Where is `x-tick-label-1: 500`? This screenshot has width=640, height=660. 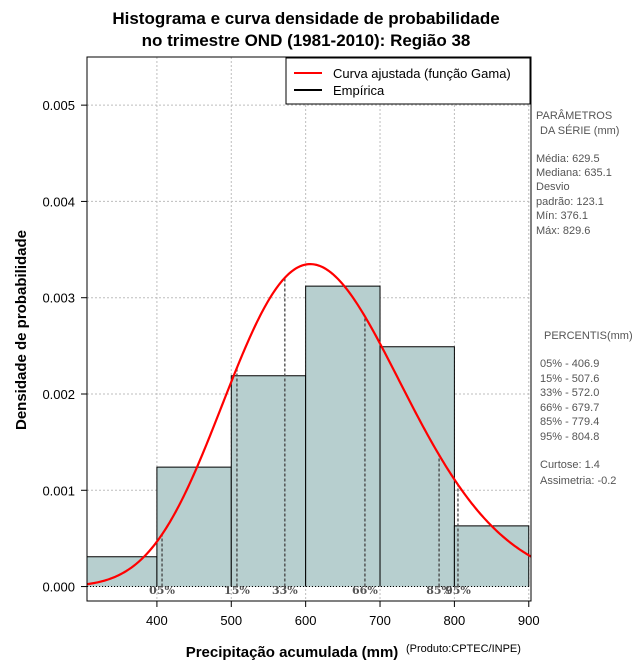 x-tick-label-1: 500 is located at coordinates (231, 620).